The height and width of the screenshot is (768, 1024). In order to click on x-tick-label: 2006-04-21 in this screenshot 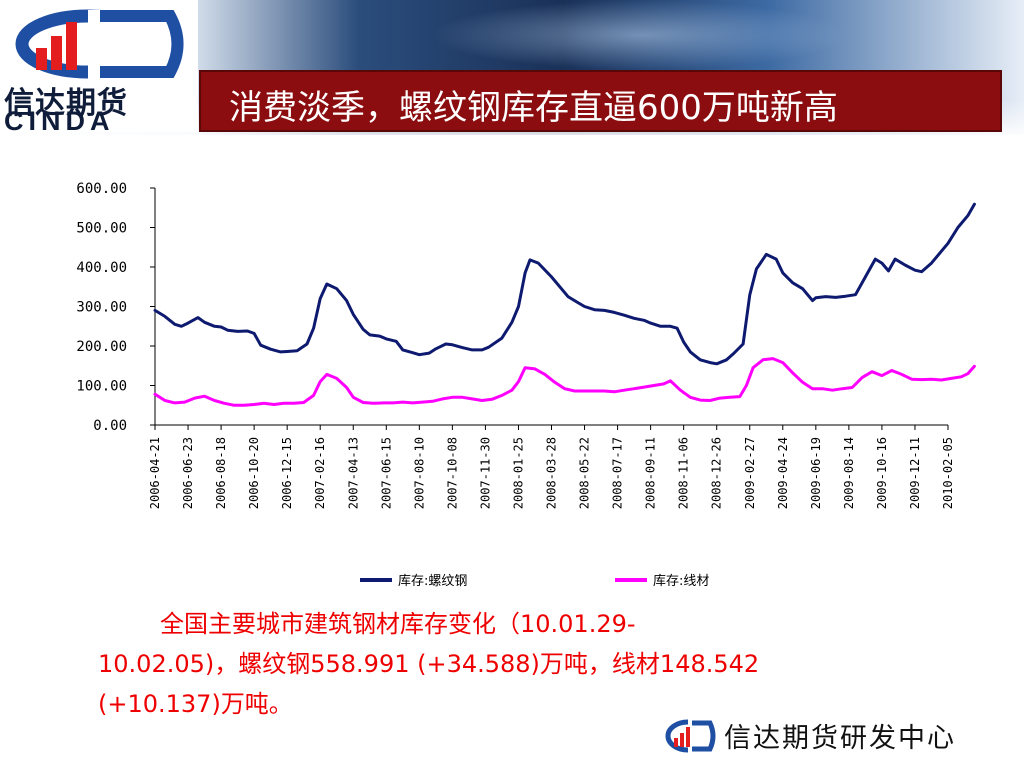, I will do `click(155, 473)`.